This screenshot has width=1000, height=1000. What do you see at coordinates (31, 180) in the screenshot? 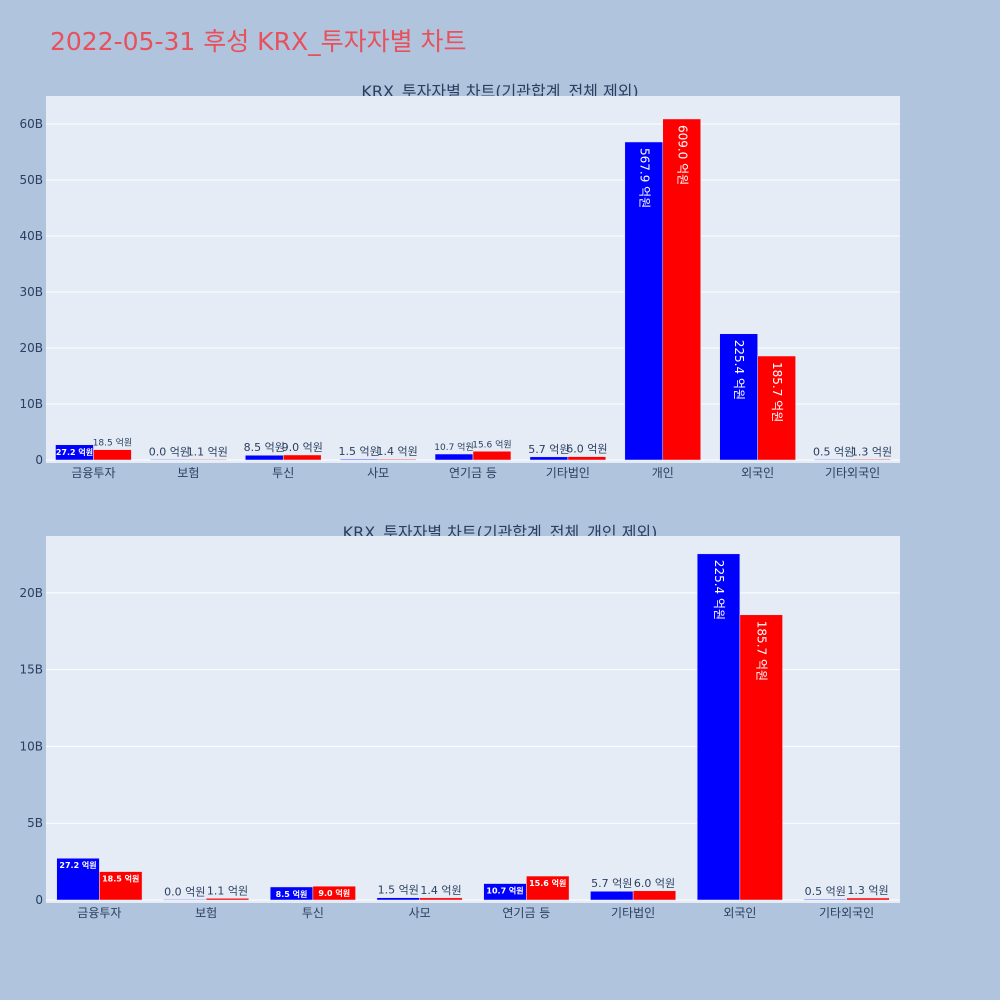
I see `y-tick-label: 50B` at bounding box center [31, 180].